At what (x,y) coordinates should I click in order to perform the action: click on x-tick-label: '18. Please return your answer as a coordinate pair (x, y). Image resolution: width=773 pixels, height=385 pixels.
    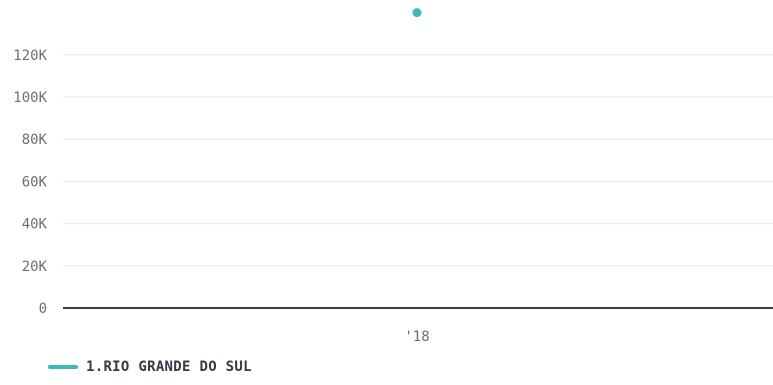
    Looking at the image, I should click on (416, 337).